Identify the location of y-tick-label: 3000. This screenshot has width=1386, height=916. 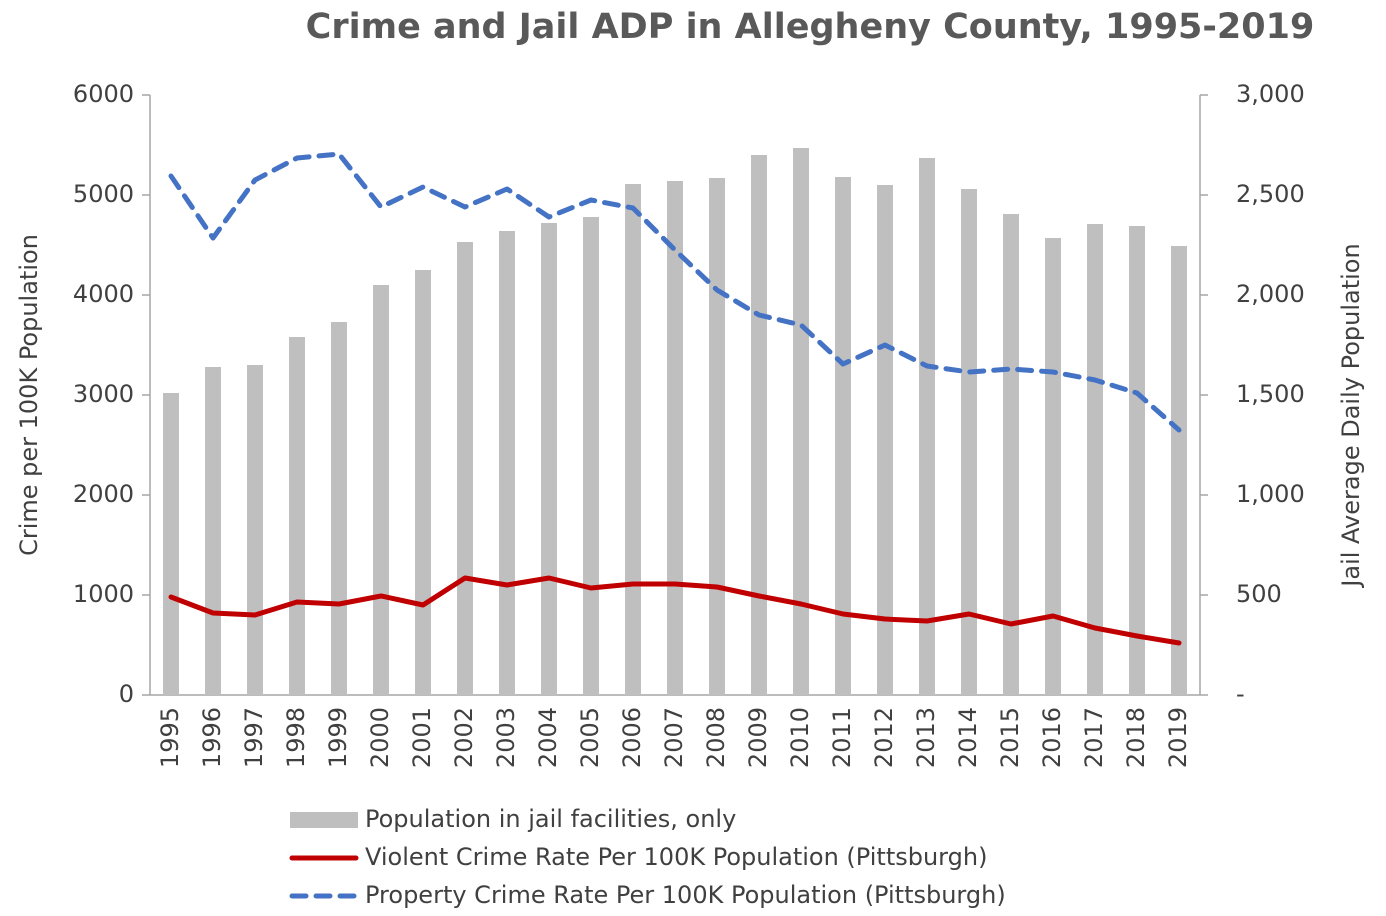
(103, 394).